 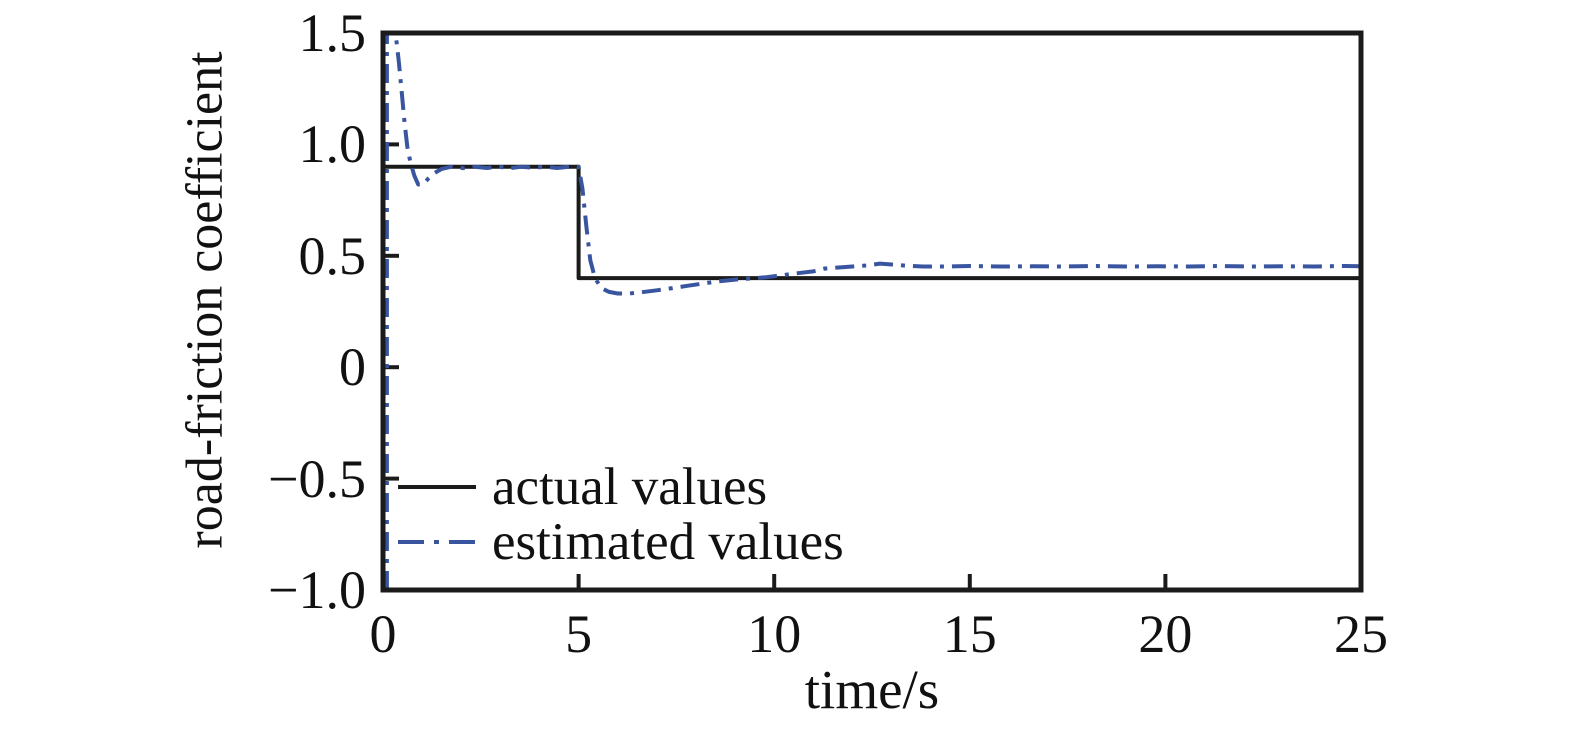 I want to click on actual-values-line, so click(x=872, y=222).